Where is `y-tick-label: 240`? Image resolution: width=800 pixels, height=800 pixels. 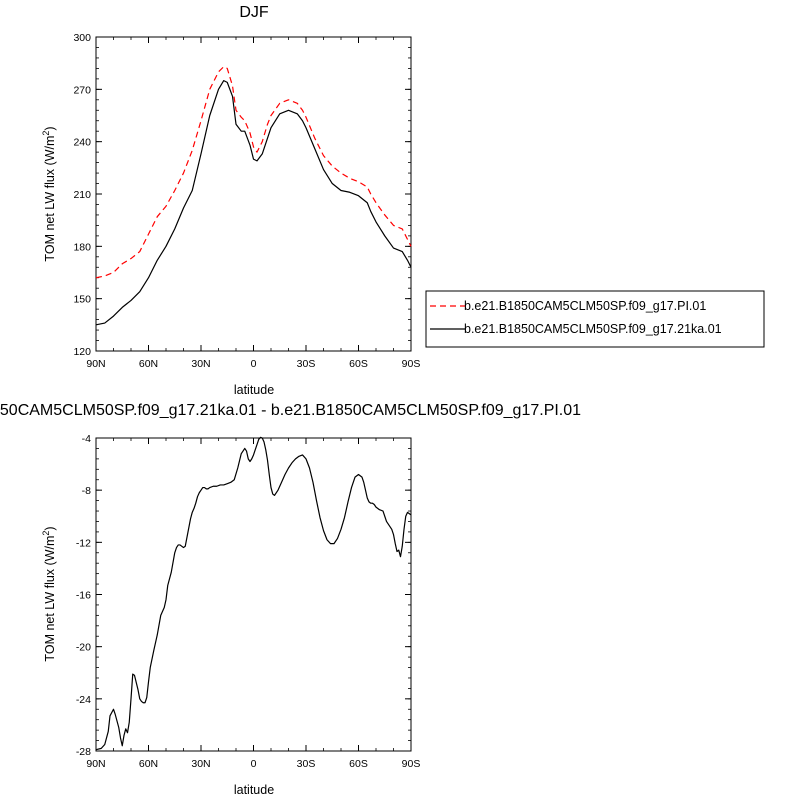 y-tick-label: 240 is located at coordinates (82, 143).